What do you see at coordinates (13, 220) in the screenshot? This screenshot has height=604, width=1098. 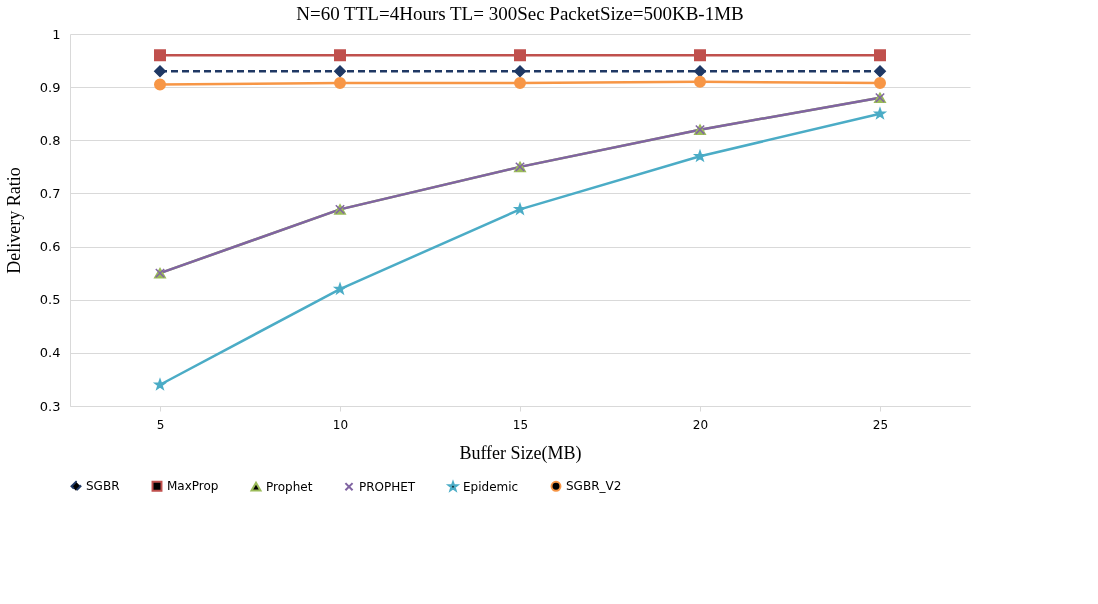 I see `y-axis-title: Delivery Ratio` at bounding box center [13, 220].